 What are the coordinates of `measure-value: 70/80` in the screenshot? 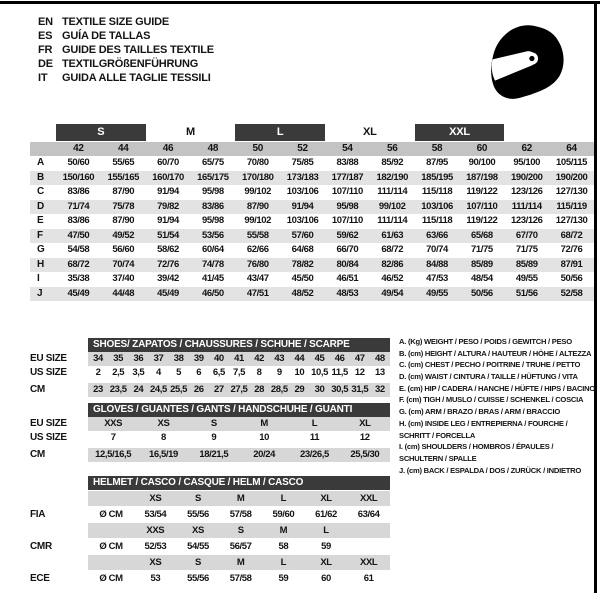 It's located at (257, 162).